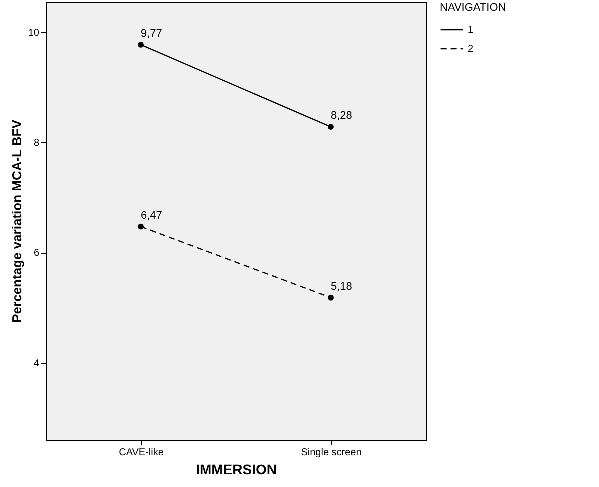 Image resolution: width=599 pixels, height=487 pixels. I want to click on data-label: 6,47, so click(151, 216).